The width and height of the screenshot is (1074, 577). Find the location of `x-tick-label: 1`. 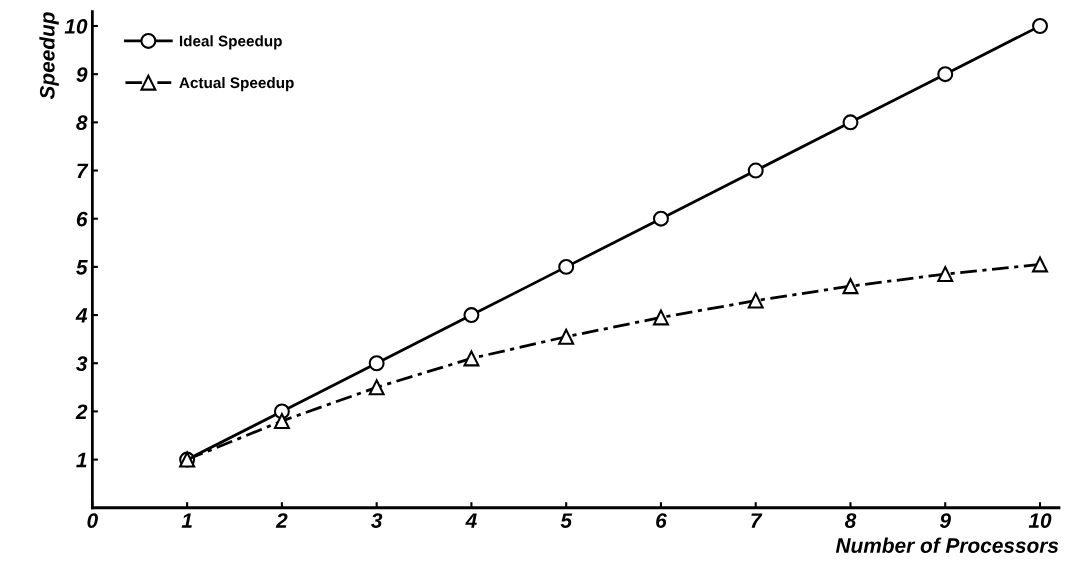

x-tick-label: 1 is located at coordinates (186, 520).